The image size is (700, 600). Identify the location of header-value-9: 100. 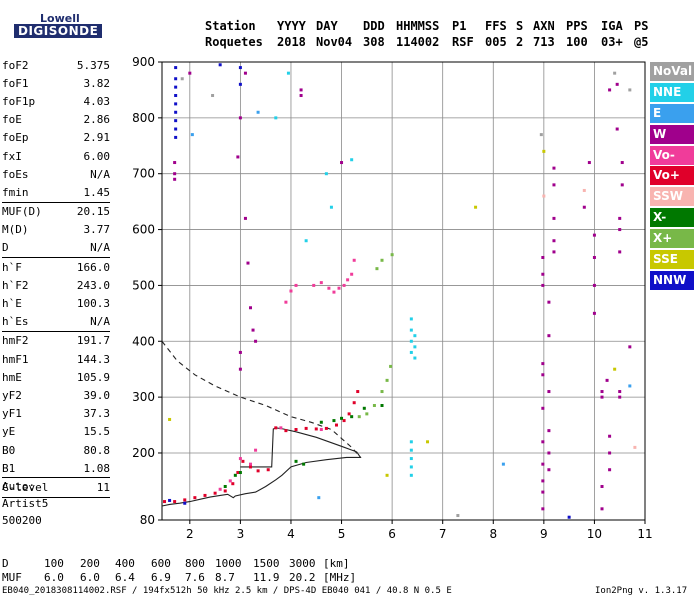
(577, 42).